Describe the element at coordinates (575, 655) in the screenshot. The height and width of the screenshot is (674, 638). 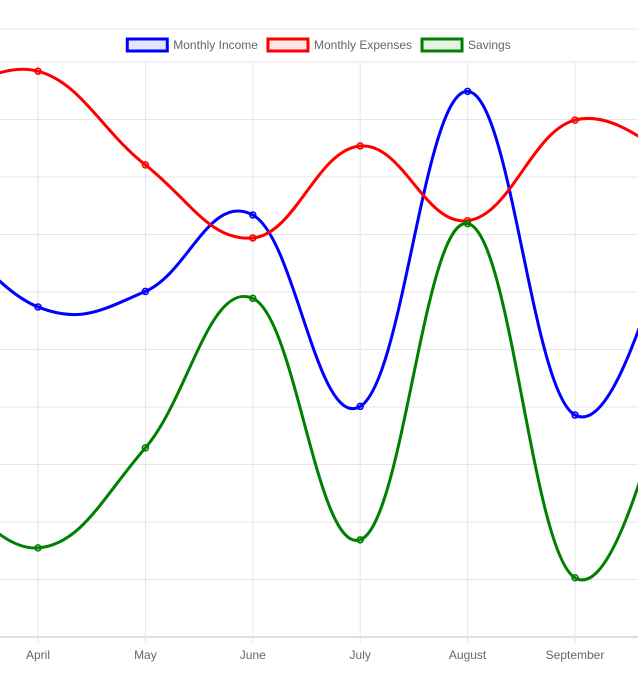
I see `x-tick-label: September` at that location.